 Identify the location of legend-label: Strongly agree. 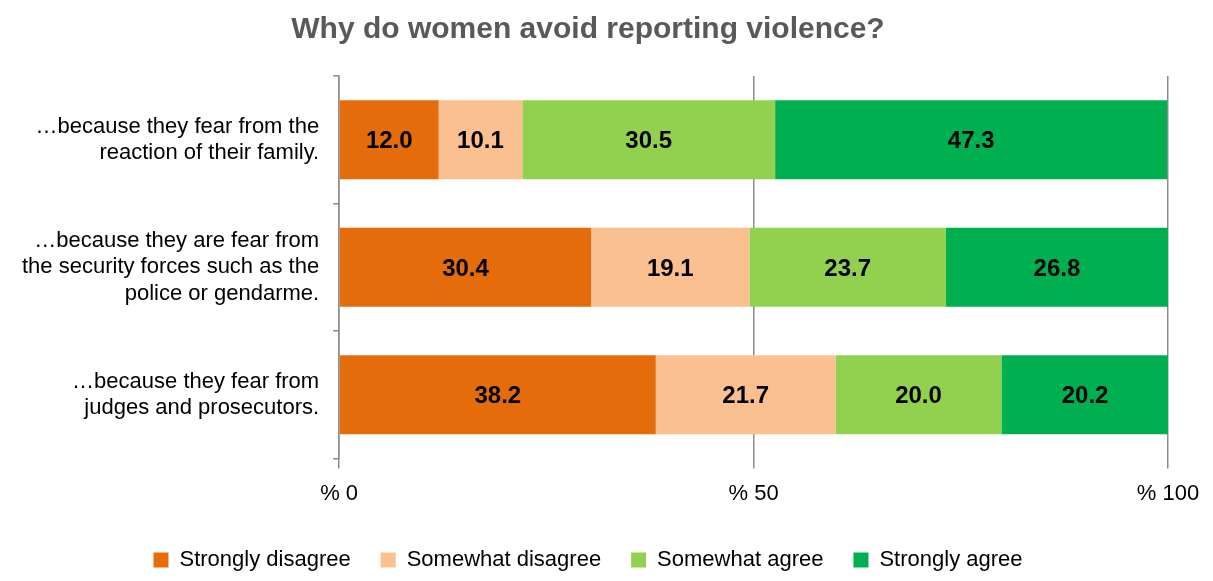
(951, 559).